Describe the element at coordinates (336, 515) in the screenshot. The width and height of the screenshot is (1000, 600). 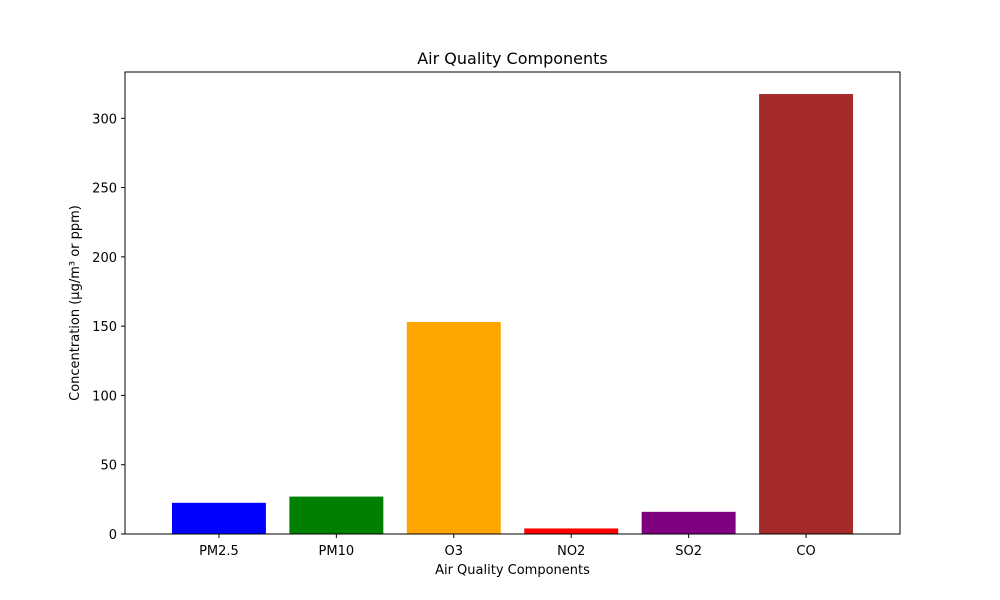
I see `bar-pm10` at that location.